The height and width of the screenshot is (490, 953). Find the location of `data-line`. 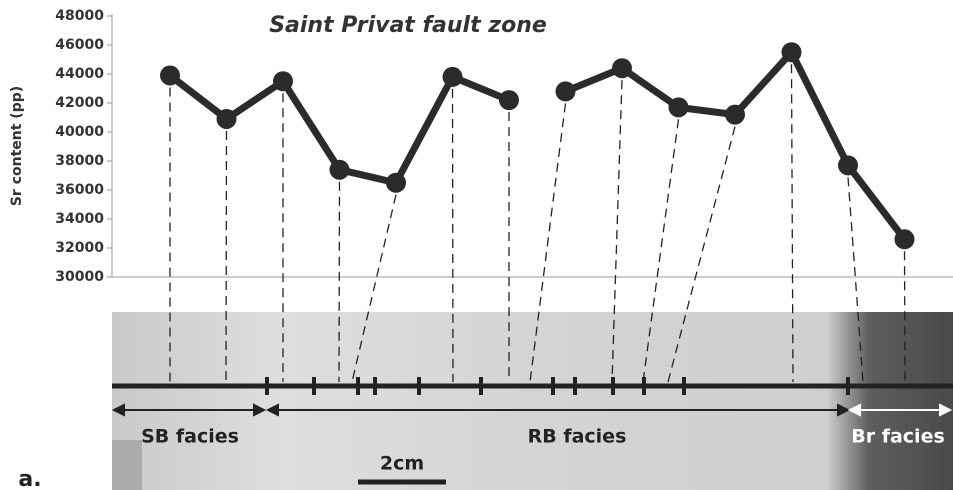

data-line is located at coordinates (736, 145).